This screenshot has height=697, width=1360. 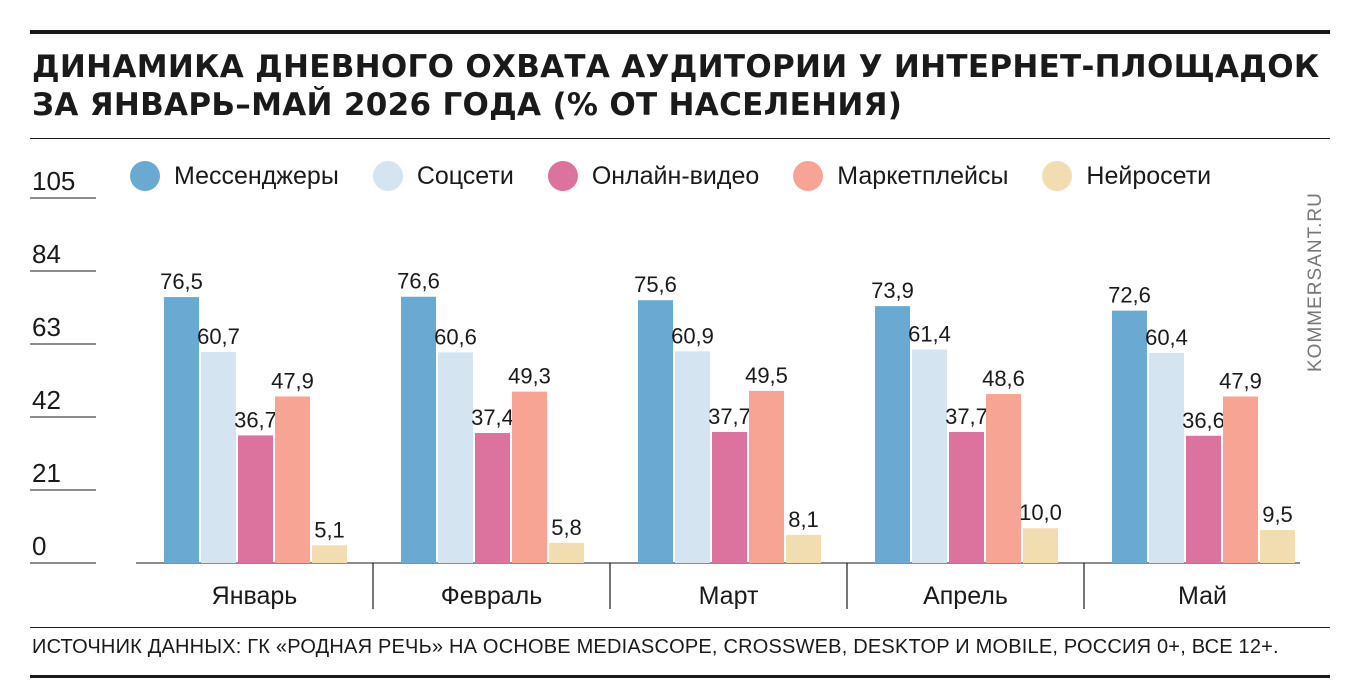 What do you see at coordinates (529, 376) in the screenshot?
I see `data-label: 49,3` at bounding box center [529, 376].